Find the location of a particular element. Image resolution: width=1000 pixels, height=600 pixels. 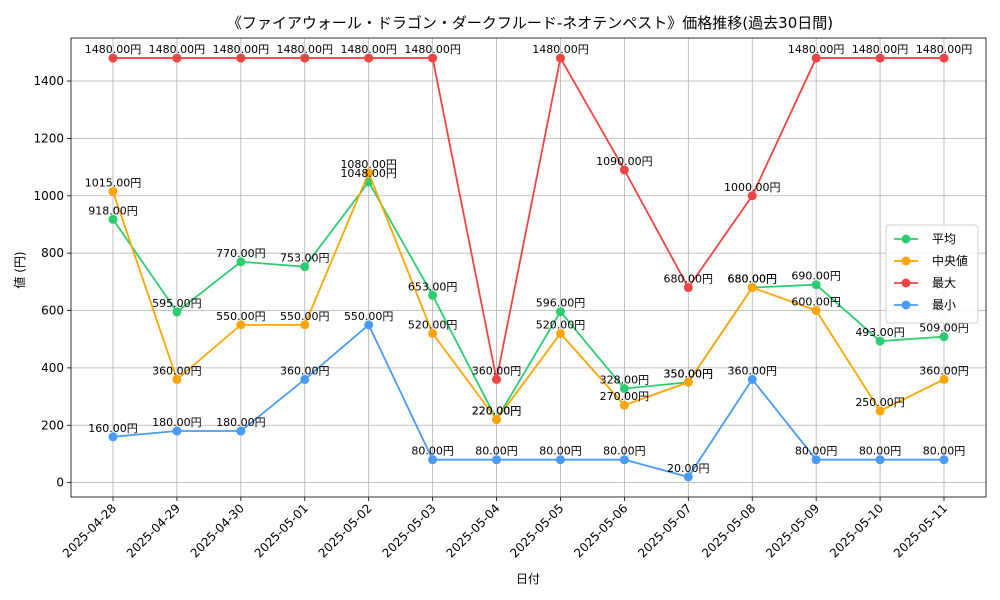

y-tick-label: 1000 is located at coordinates (48, 196).